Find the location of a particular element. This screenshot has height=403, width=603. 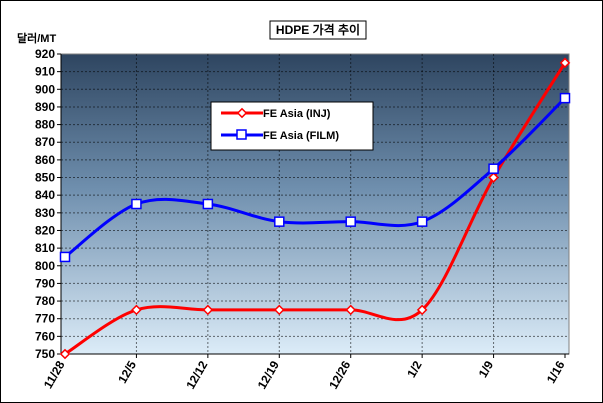

y-tick-label: 900 is located at coordinates (45, 89).